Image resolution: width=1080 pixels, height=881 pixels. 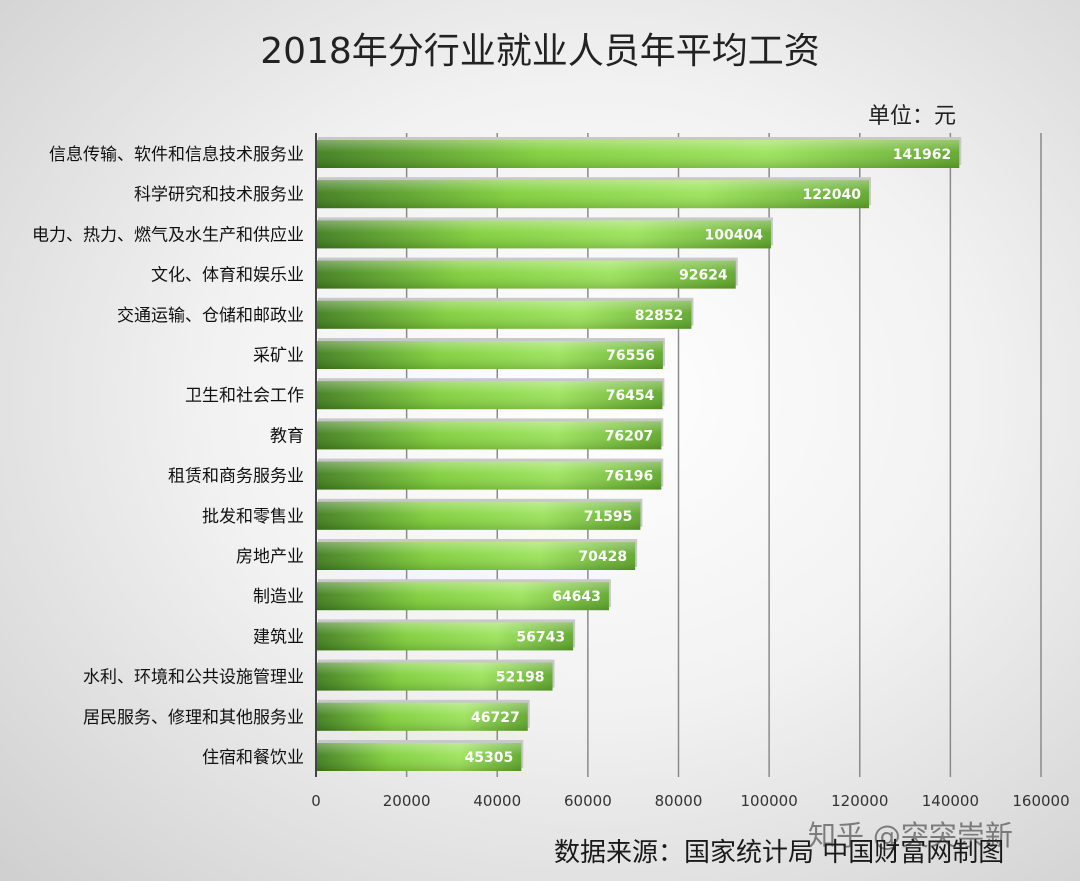 What do you see at coordinates (540, 51) in the screenshot?
I see `chart-title: 2018年分行业就业人员年平均工资` at bounding box center [540, 51].